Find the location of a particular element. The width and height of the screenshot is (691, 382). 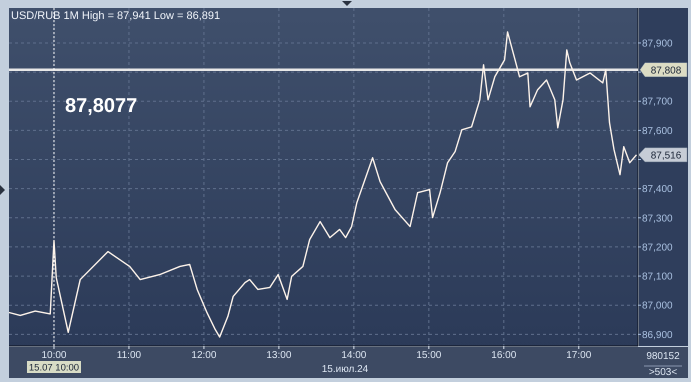

annotation: 87,516 is located at coordinates (666, 156).